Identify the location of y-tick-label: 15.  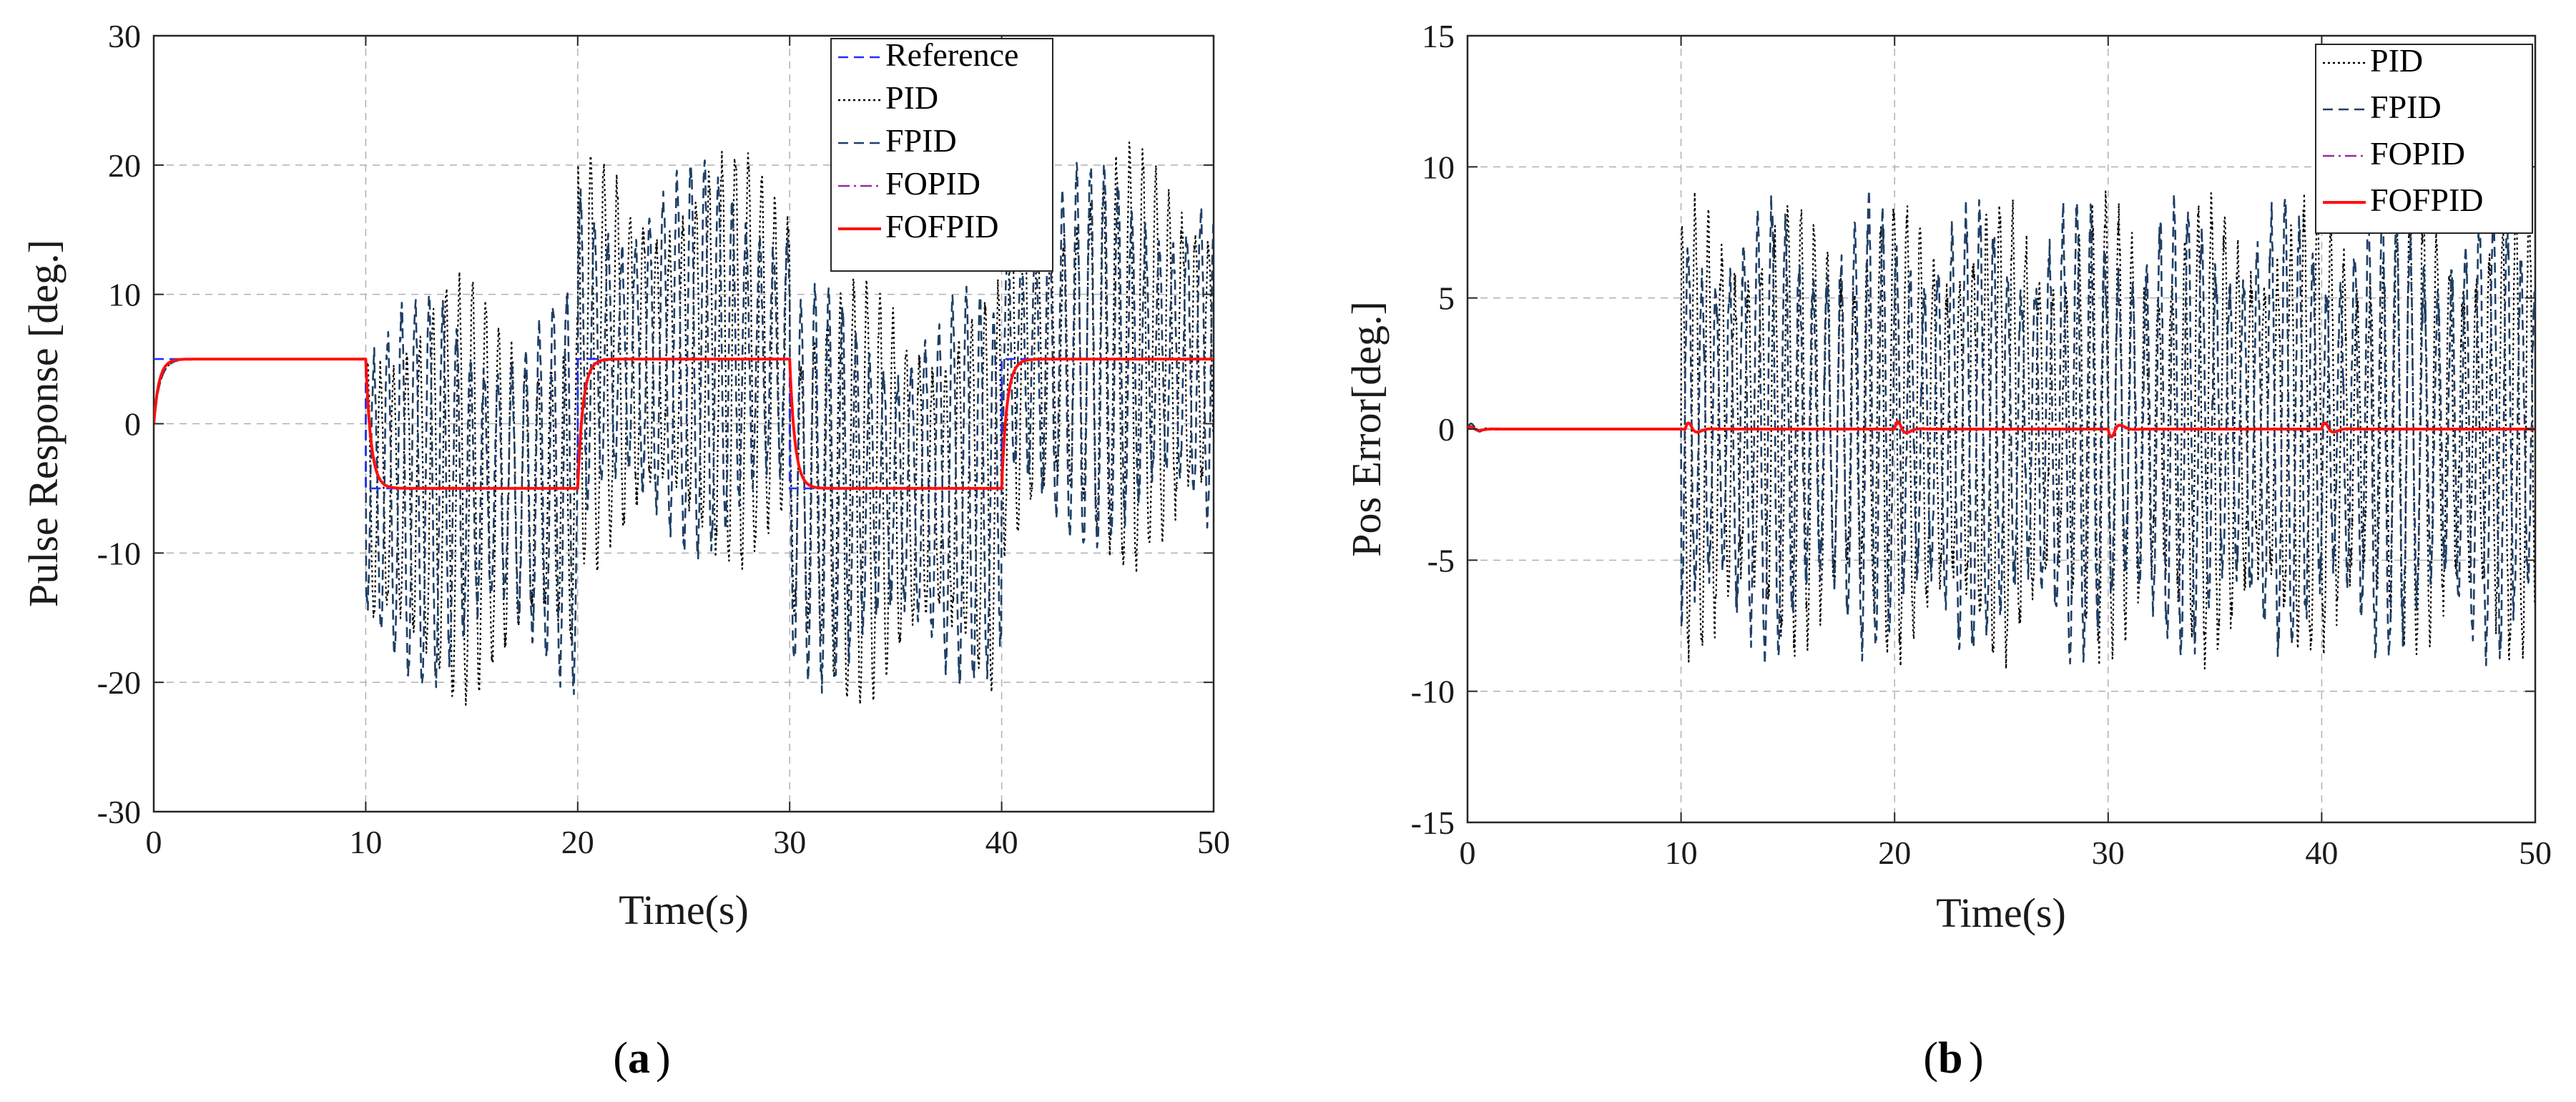
(1438, 36).